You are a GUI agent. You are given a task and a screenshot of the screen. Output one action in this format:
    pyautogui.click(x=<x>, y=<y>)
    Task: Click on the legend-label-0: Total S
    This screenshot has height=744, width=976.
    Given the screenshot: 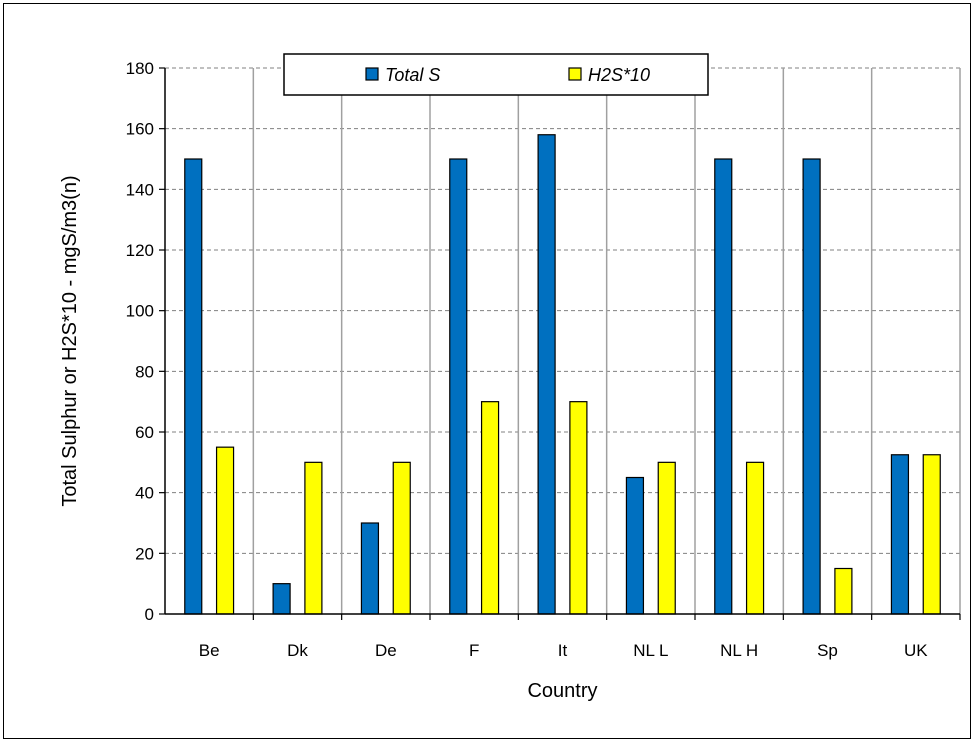 What is the action you would take?
    pyautogui.click(x=412, y=75)
    